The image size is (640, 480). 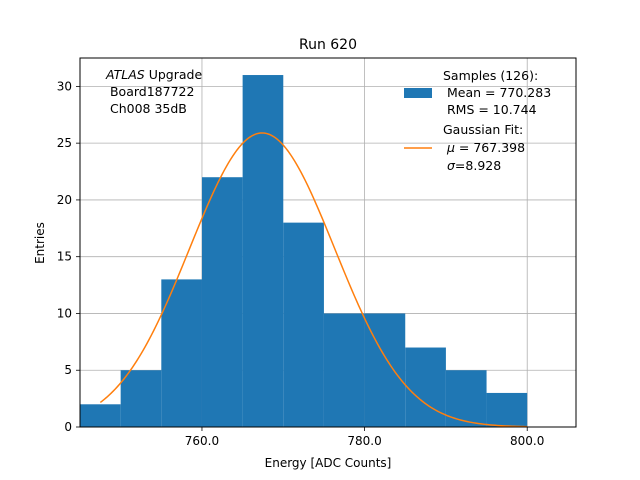 What do you see at coordinates (64, 313) in the screenshot?
I see `y-tick-label: 10` at bounding box center [64, 313].